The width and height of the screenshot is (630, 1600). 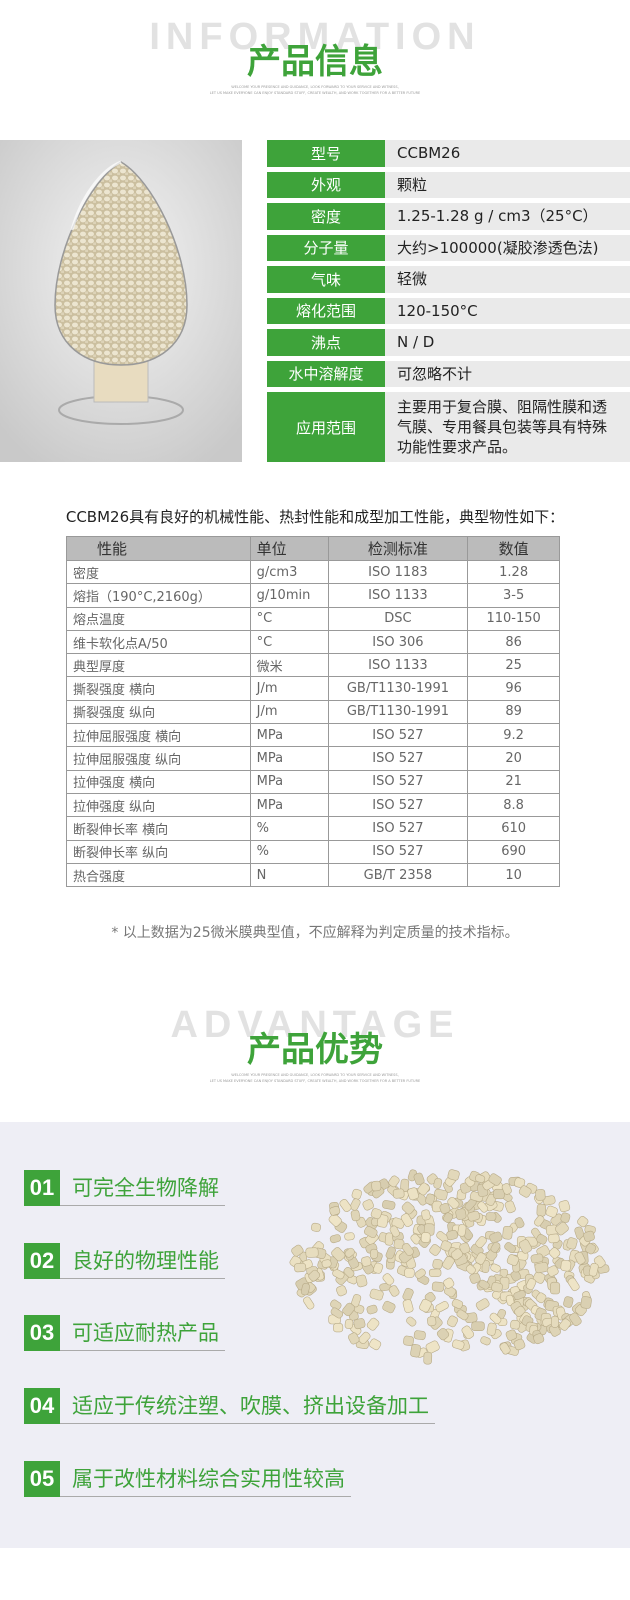 I want to click on intro: CCBM26具有良好的机械性能、热封性能和成型加工性能，典型物性如下：, so click(x=315, y=517).